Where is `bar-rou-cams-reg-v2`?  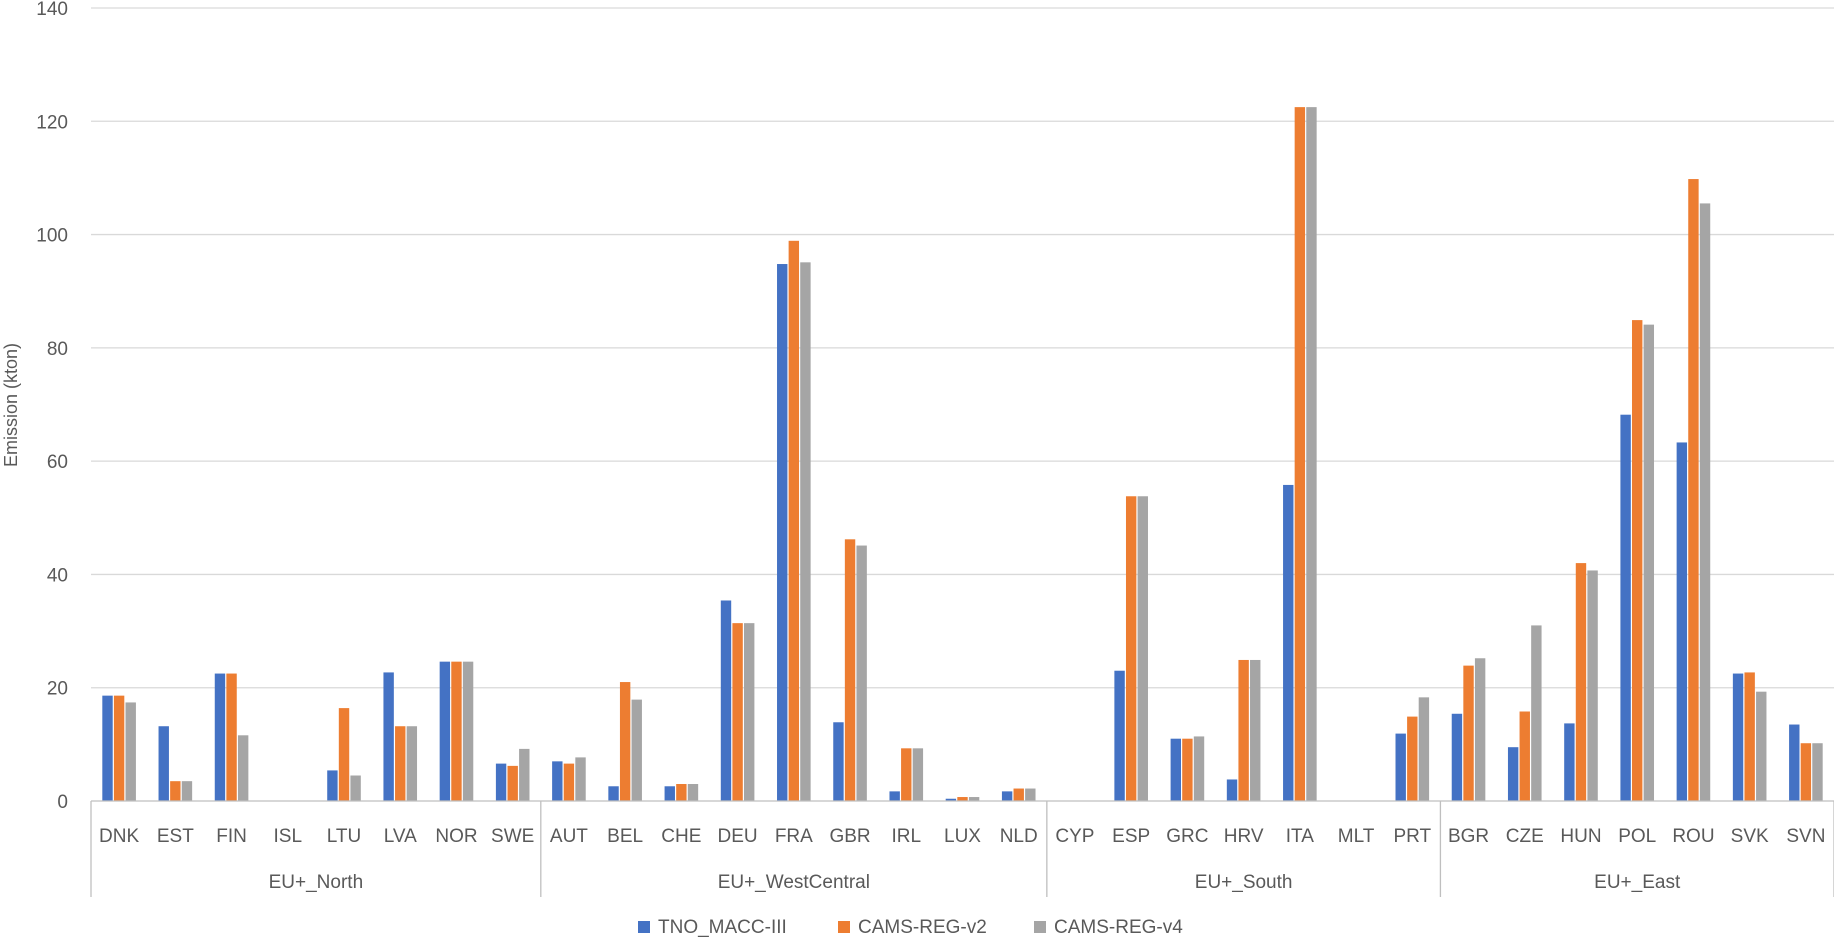
bar-rou-cams-reg-v2 is located at coordinates (1693, 490).